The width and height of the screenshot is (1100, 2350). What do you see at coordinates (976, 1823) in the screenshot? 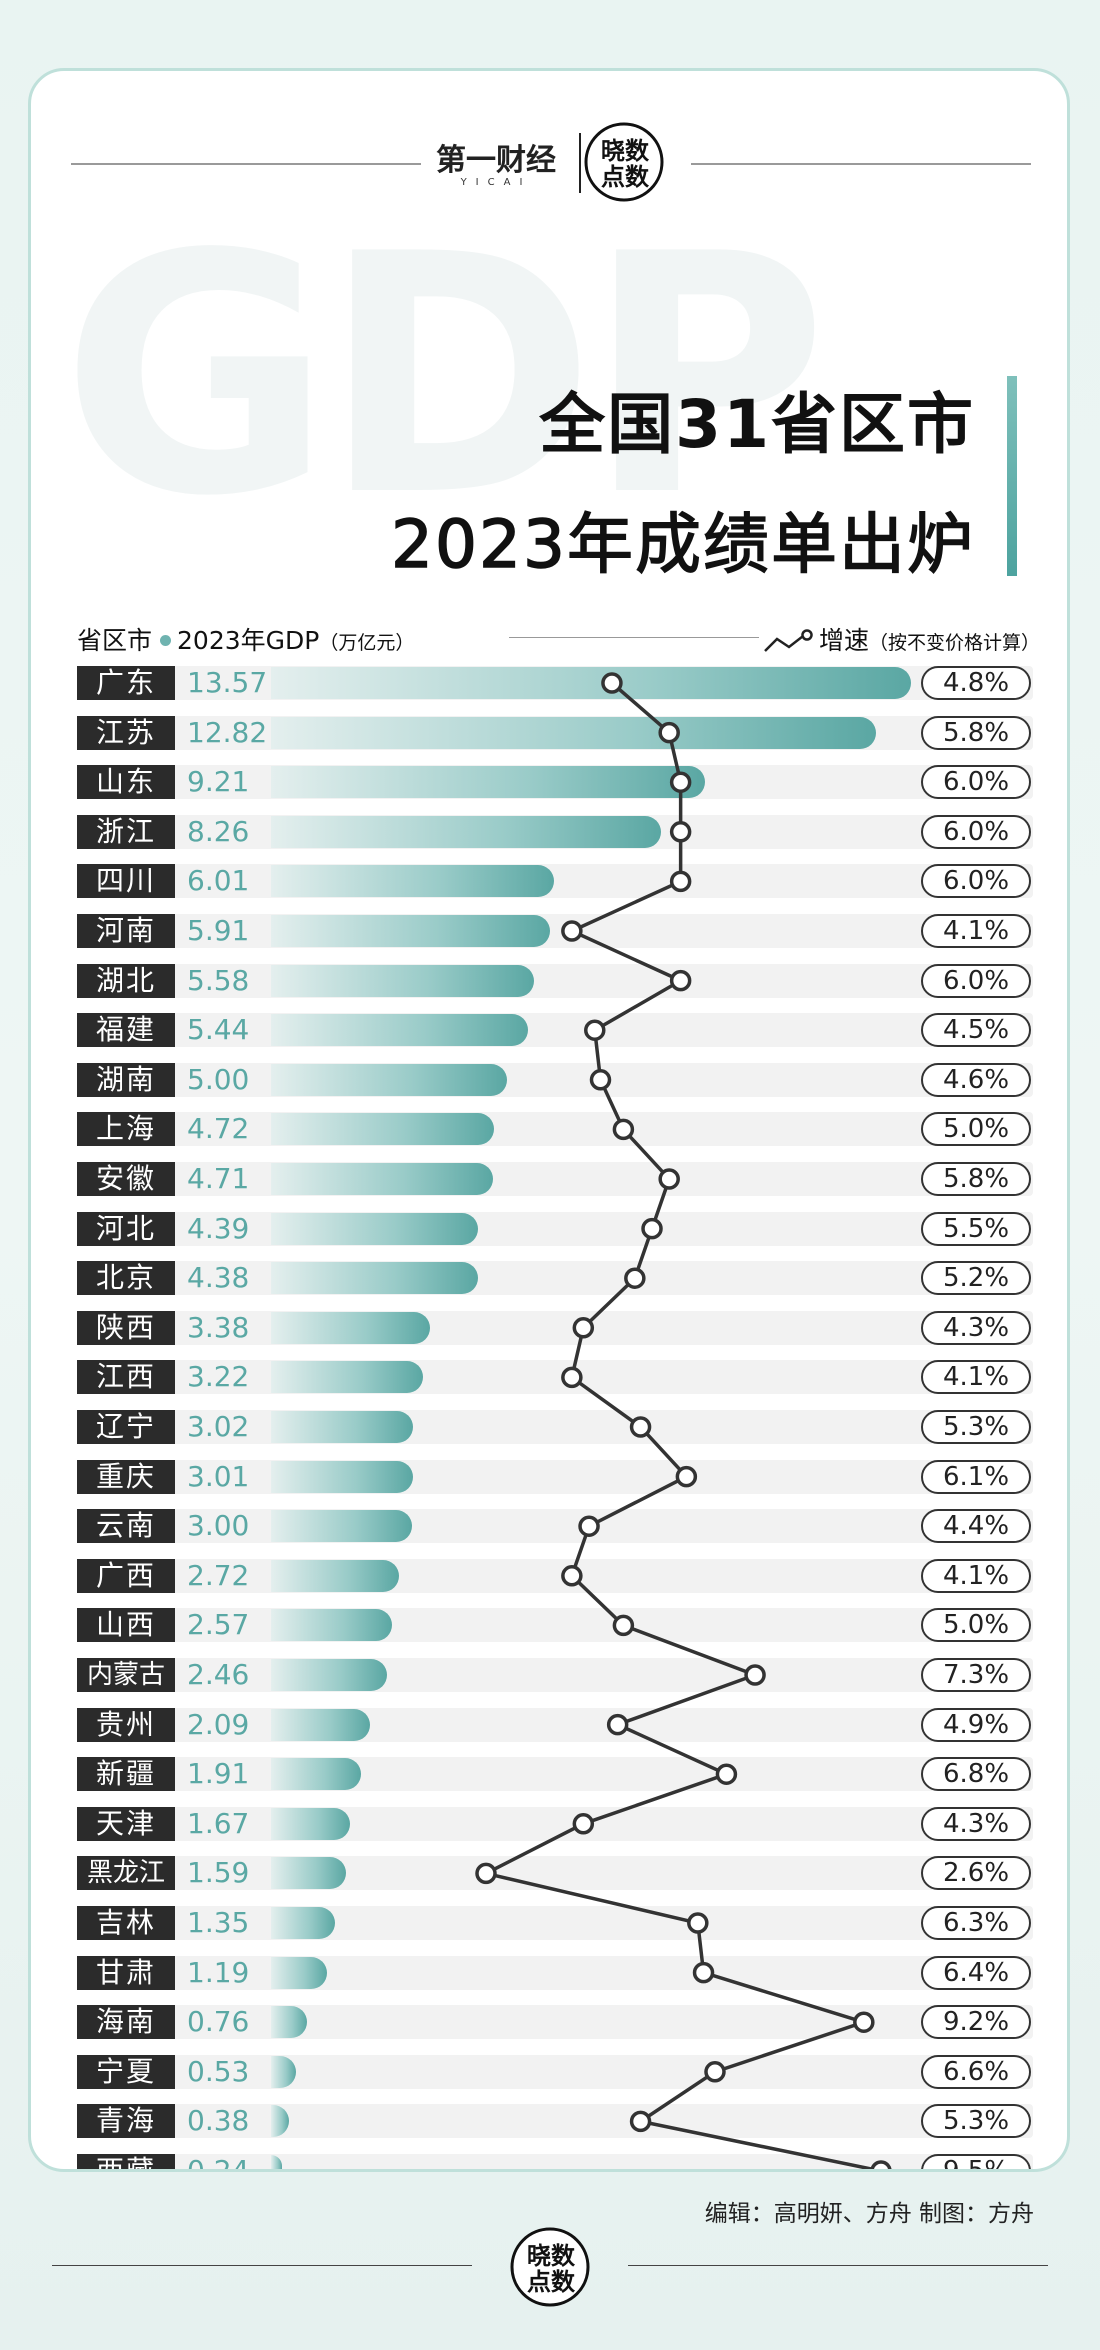
I see `growth-rate-label: 4.3%` at bounding box center [976, 1823].